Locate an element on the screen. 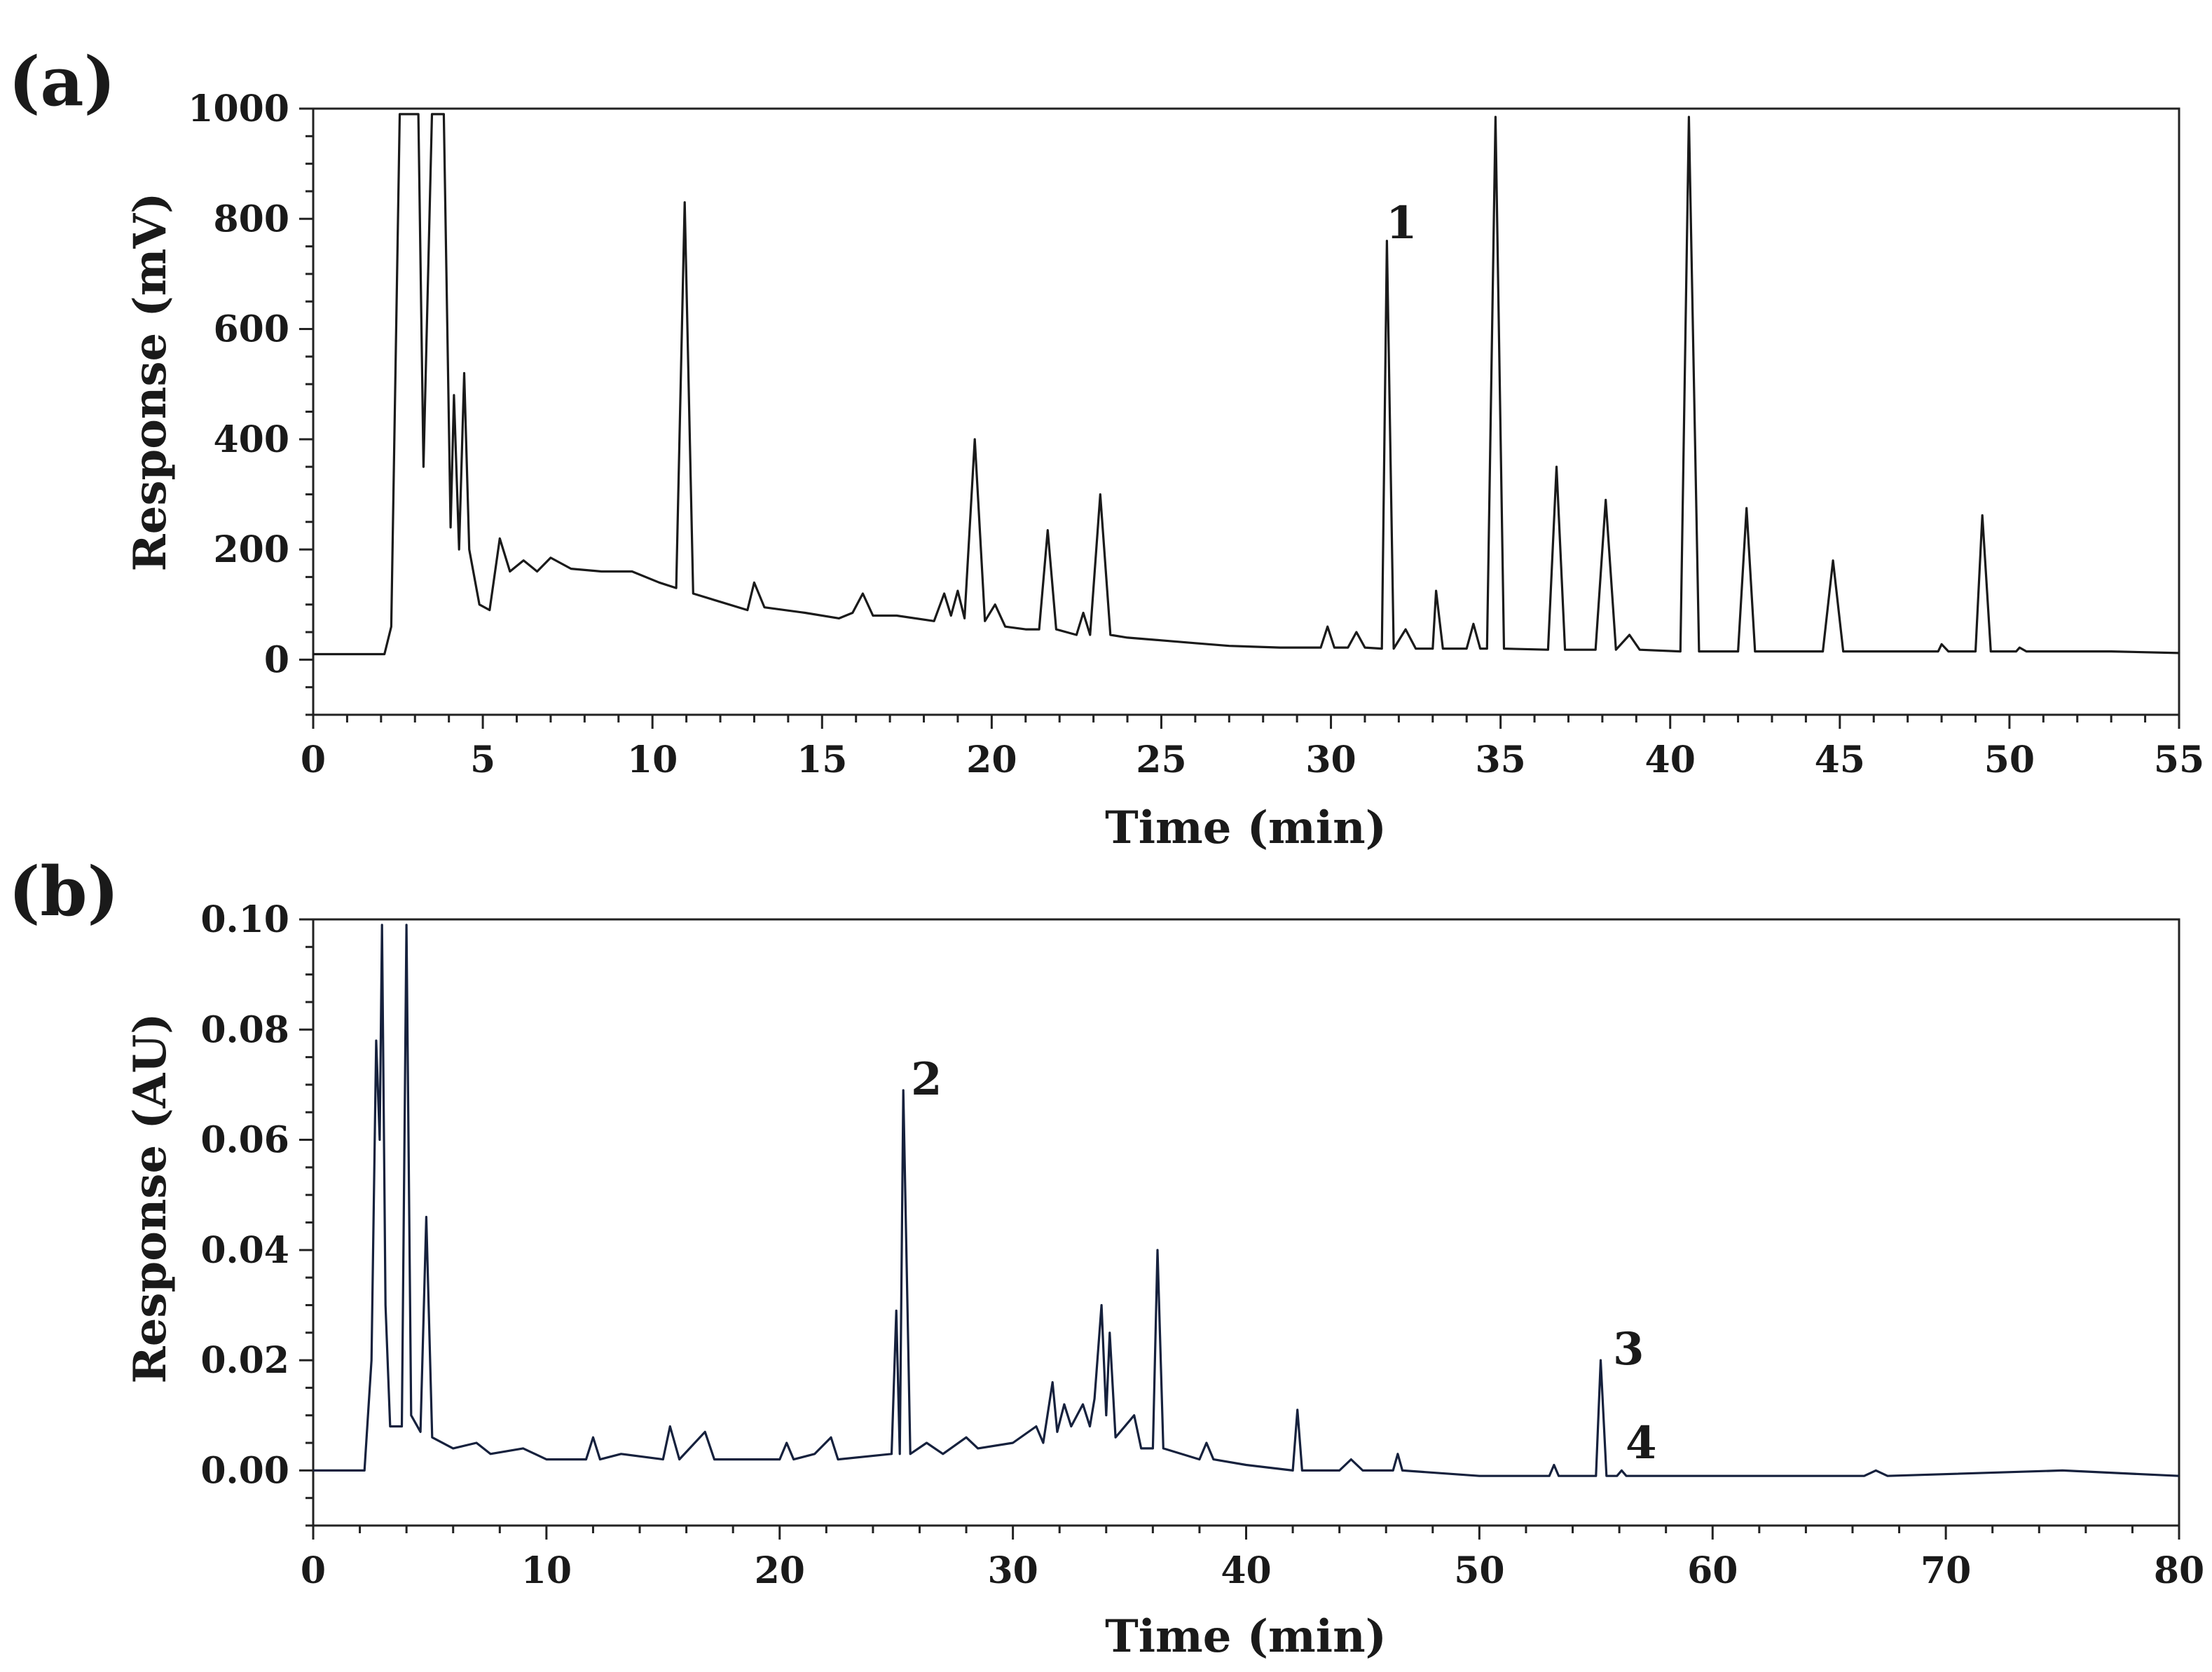 The width and height of the screenshot is (2212, 1672). y-tick-label: 0.04 is located at coordinates (245, 1250).